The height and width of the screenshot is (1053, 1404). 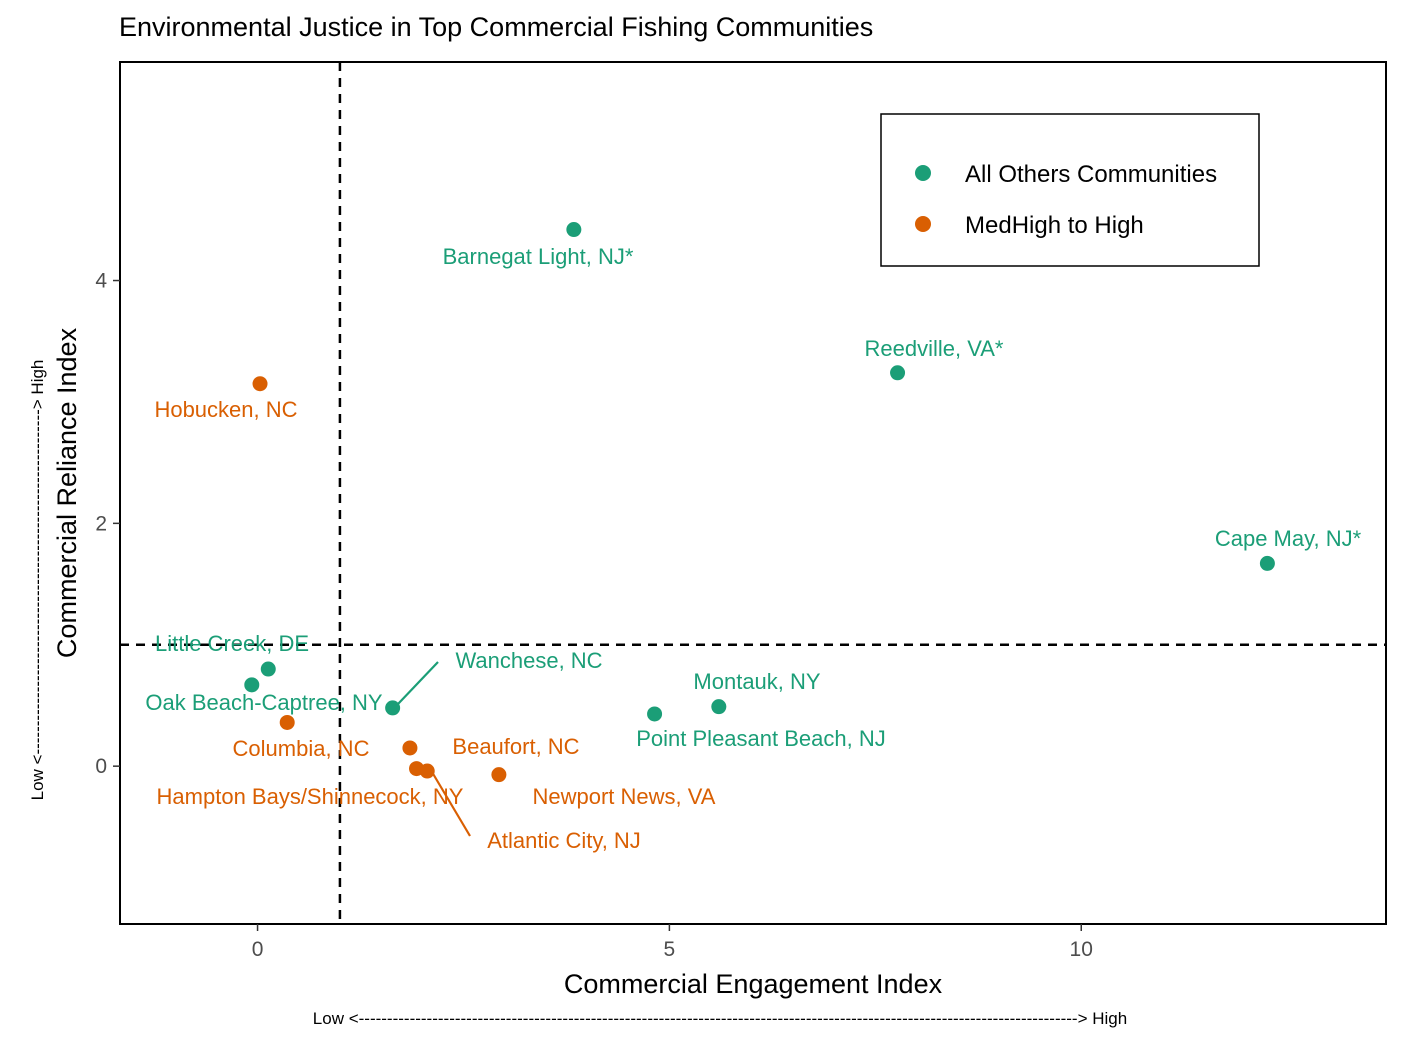 What do you see at coordinates (515, 746) in the screenshot?
I see `point-label-beaufort-nc: Beaufort, NC` at bounding box center [515, 746].